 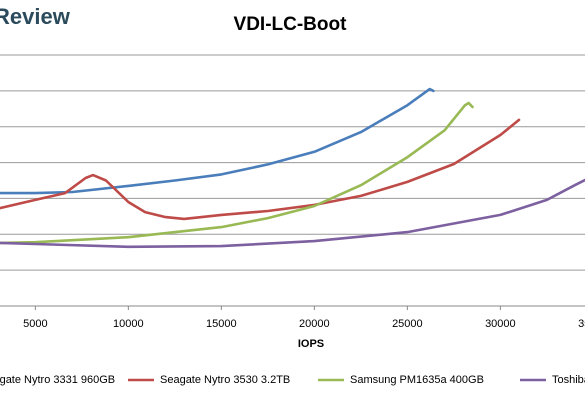 What do you see at coordinates (35, 324) in the screenshot?
I see `x-tick-label: 5000` at bounding box center [35, 324].